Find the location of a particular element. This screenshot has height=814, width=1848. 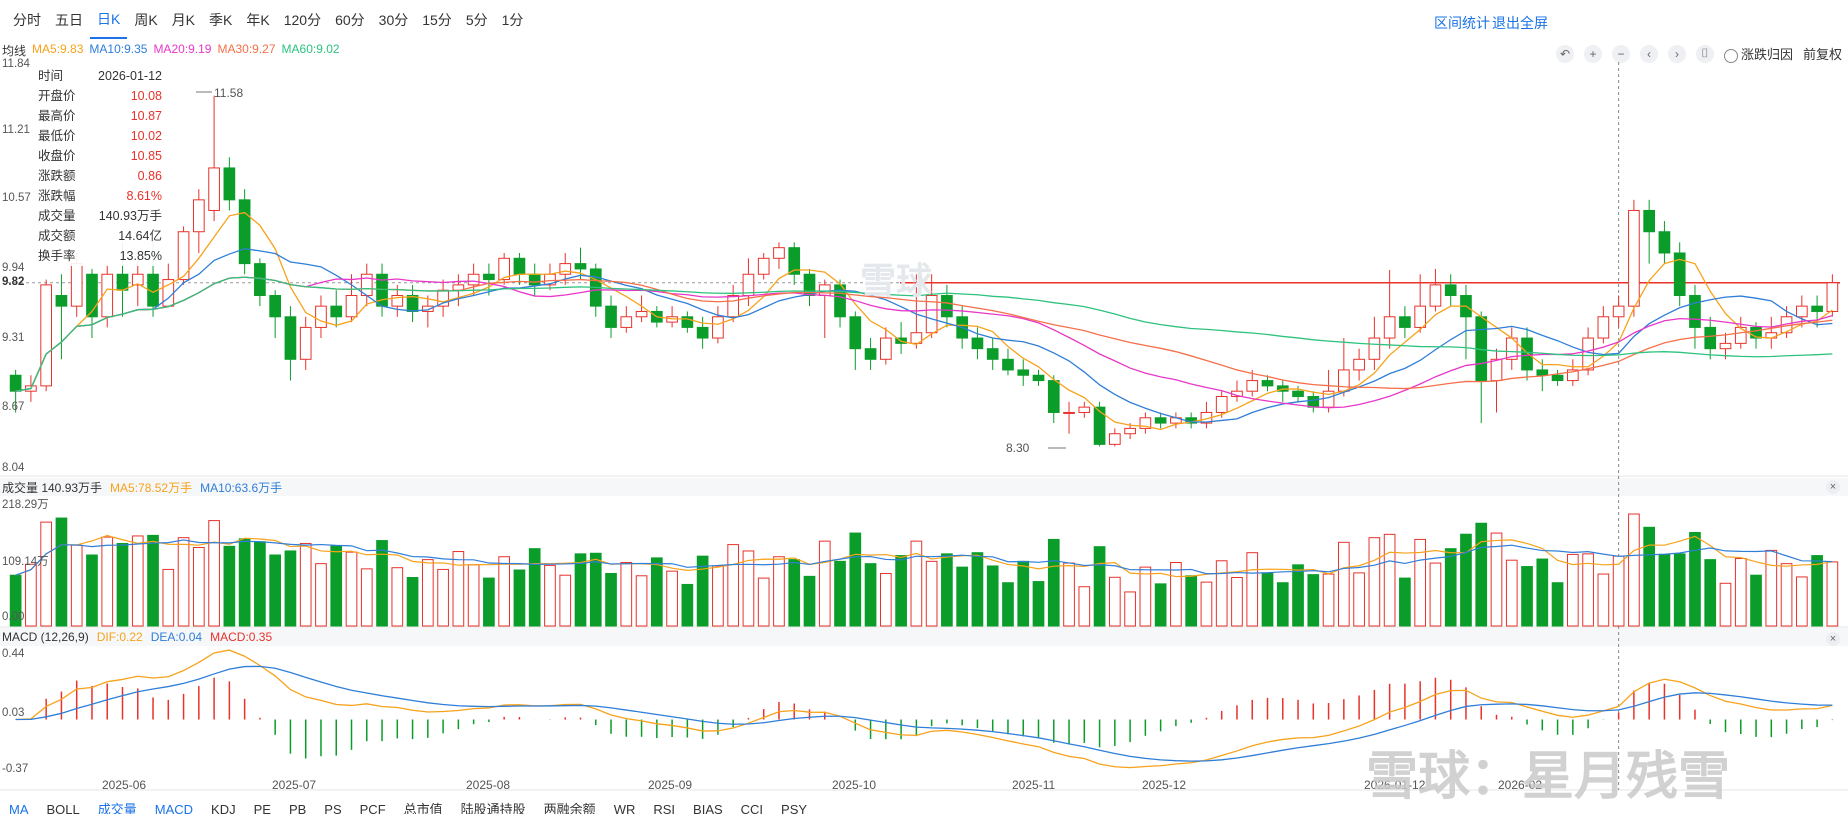

tab-indicator: PSY is located at coordinates (794, 808).